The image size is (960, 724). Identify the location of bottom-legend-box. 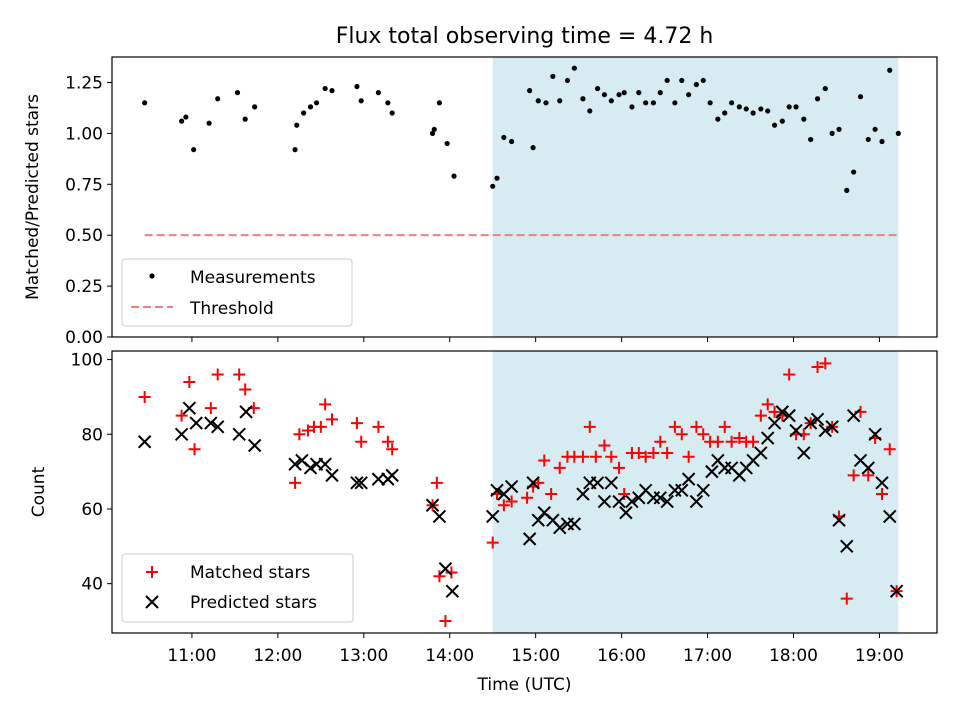
(237, 588).